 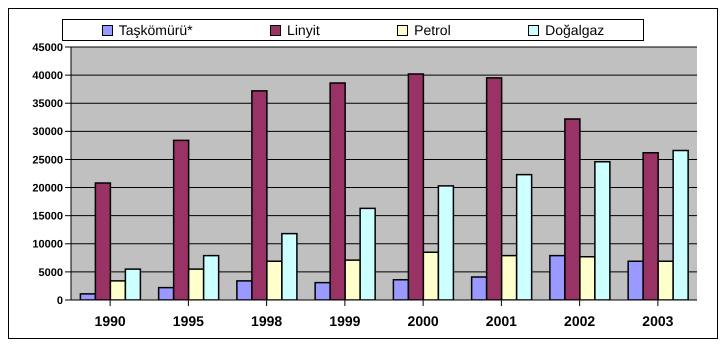 What do you see at coordinates (47, 188) in the screenshot?
I see `y-tick-label: 20000` at bounding box center [47, 188].